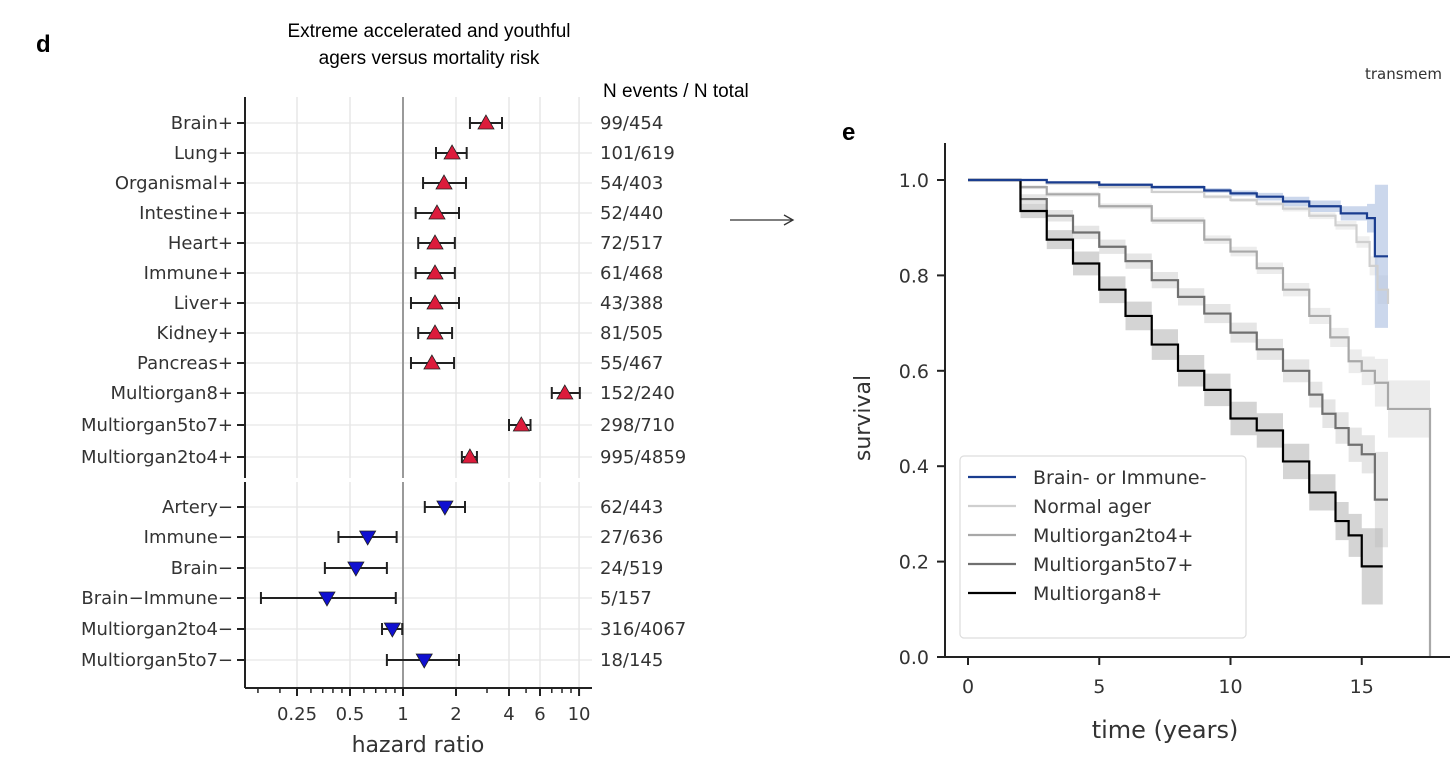 The image size is (1456, 764). Describe the element at coordinates (43, 44) in the screenshot. I see `panel-label-d: d` at that location.